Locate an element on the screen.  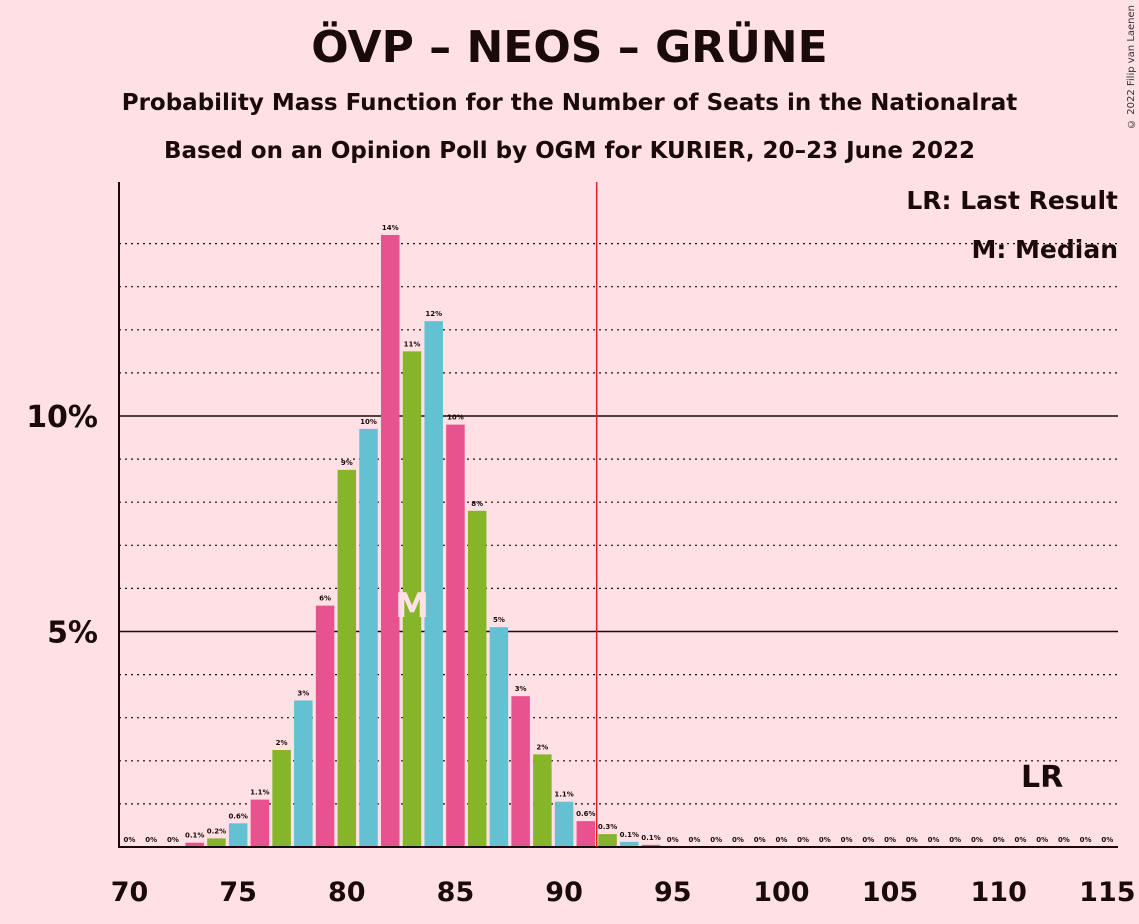
median-marker: M is located at coordinates (412, 606).